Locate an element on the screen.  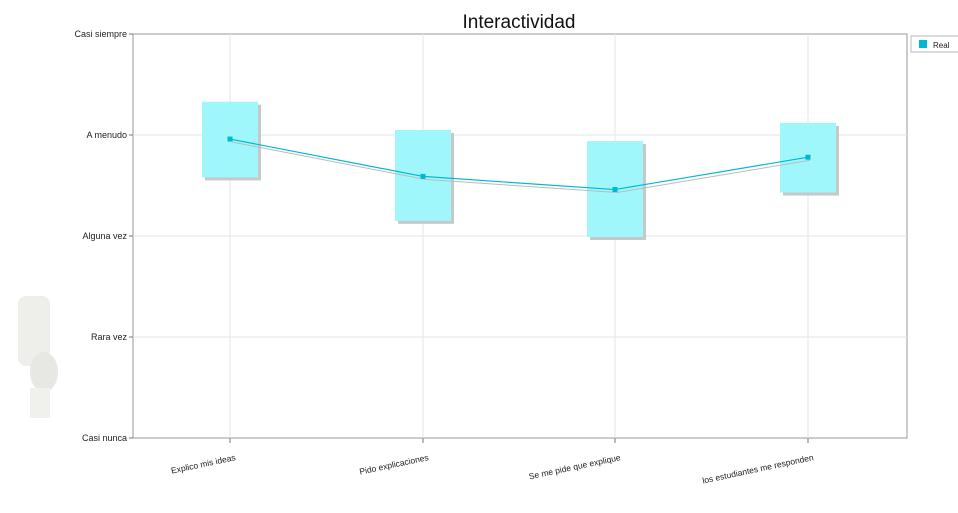
series-line is located at coordinates (519, 165).